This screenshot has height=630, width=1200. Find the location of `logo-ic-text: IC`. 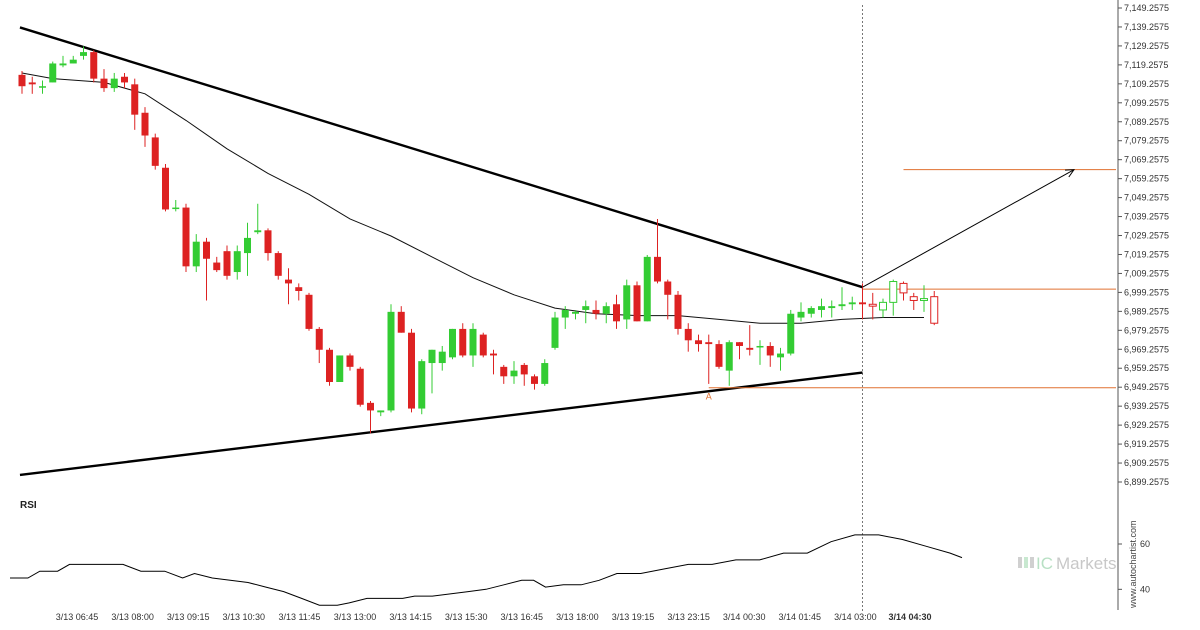

logo-ic-text: IC is located at coordinates (1044, 563).